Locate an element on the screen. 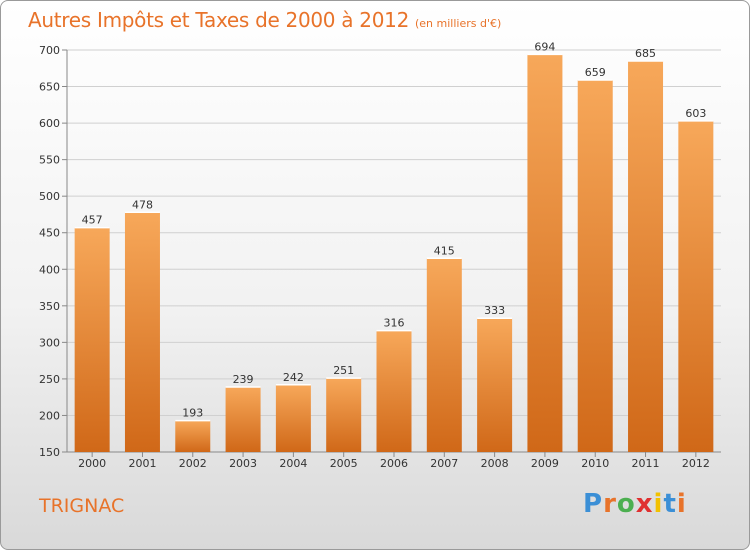  value-label: 316 is located at coordinates (394, 323).